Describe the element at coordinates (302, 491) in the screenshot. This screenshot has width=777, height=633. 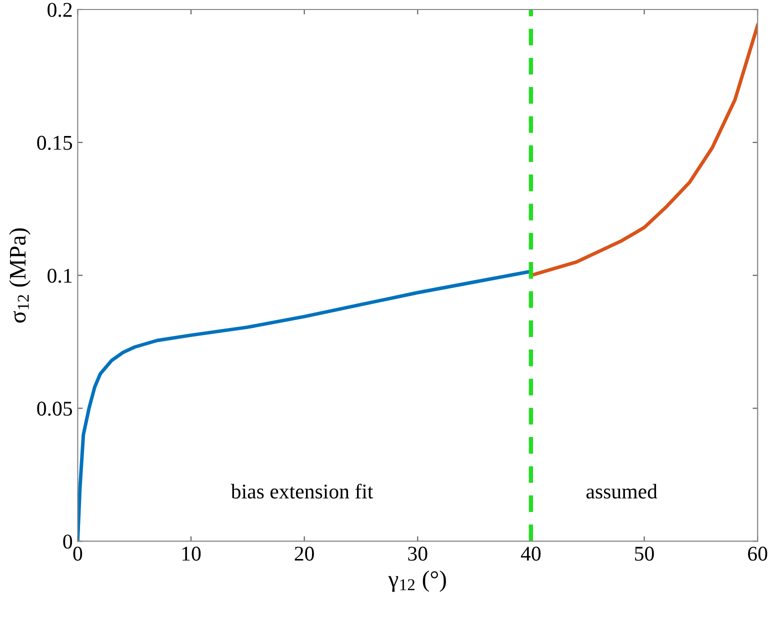
I see `annotation: bias extension fit` at that location.